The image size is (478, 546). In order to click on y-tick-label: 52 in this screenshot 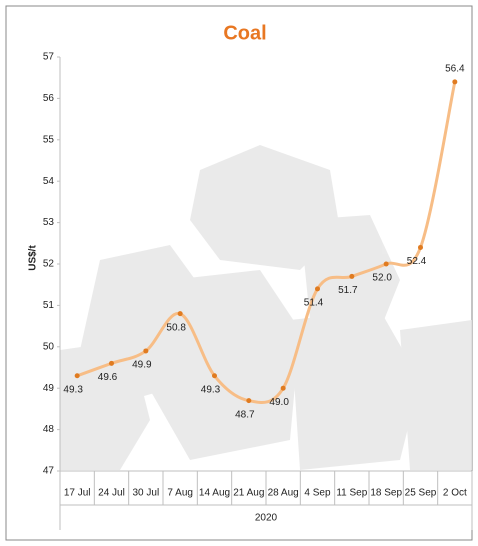, I will do `click(49, 264)`.